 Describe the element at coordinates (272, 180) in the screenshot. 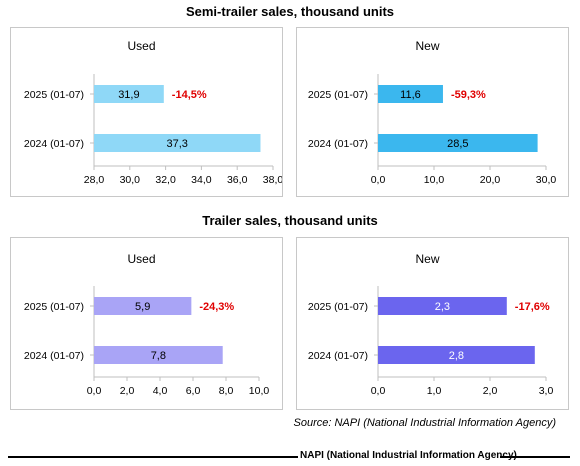

I see `x-tick-label: 38,0` at that location.